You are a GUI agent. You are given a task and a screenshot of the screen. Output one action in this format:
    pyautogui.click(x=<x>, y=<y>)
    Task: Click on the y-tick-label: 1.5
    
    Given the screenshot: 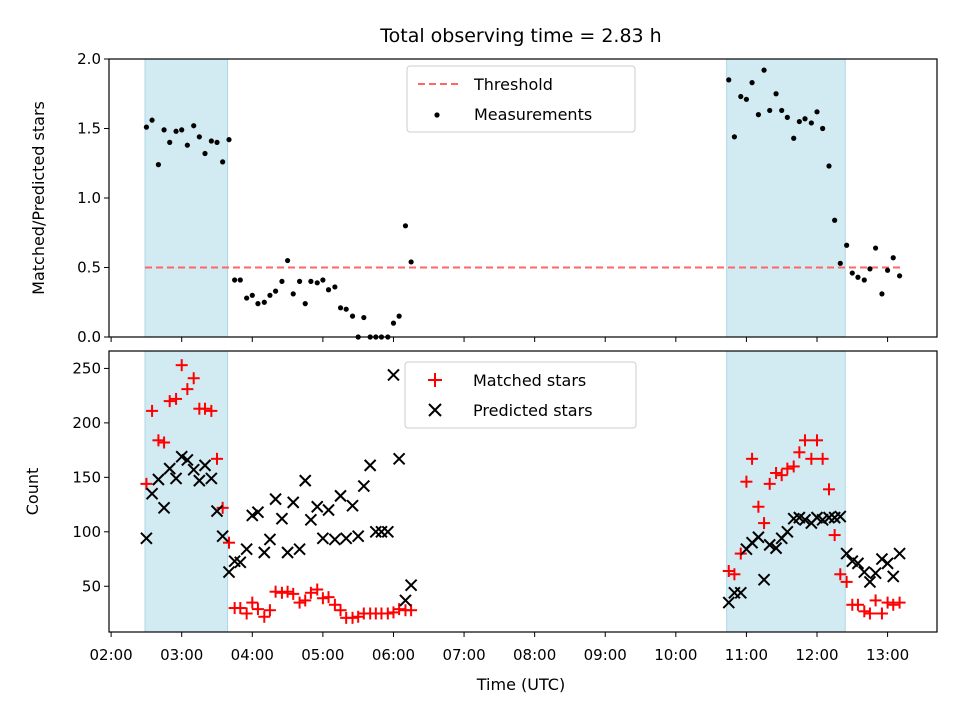 What is the action you would take?
    pyautogui.click(x=89, y=129)
    